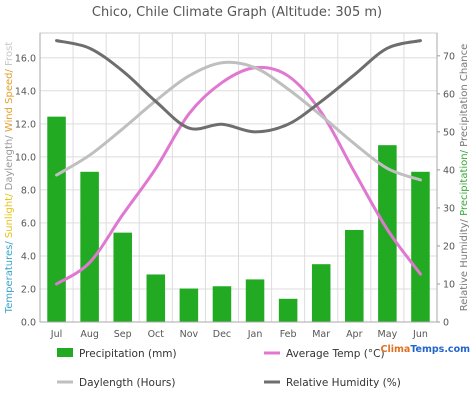  Describe the element at coordinates (321, 334) in the screenshot. I see `x-tick-label: Mar` at that location.